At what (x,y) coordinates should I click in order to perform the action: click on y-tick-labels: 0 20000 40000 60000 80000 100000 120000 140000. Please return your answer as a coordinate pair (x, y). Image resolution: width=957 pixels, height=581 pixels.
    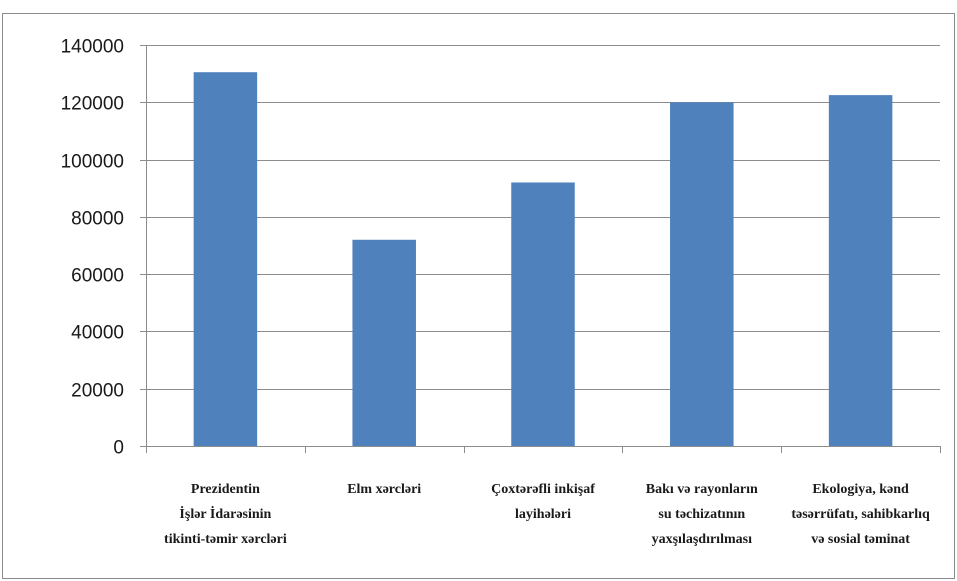
    Looking at the image, I should click on (92, 248).